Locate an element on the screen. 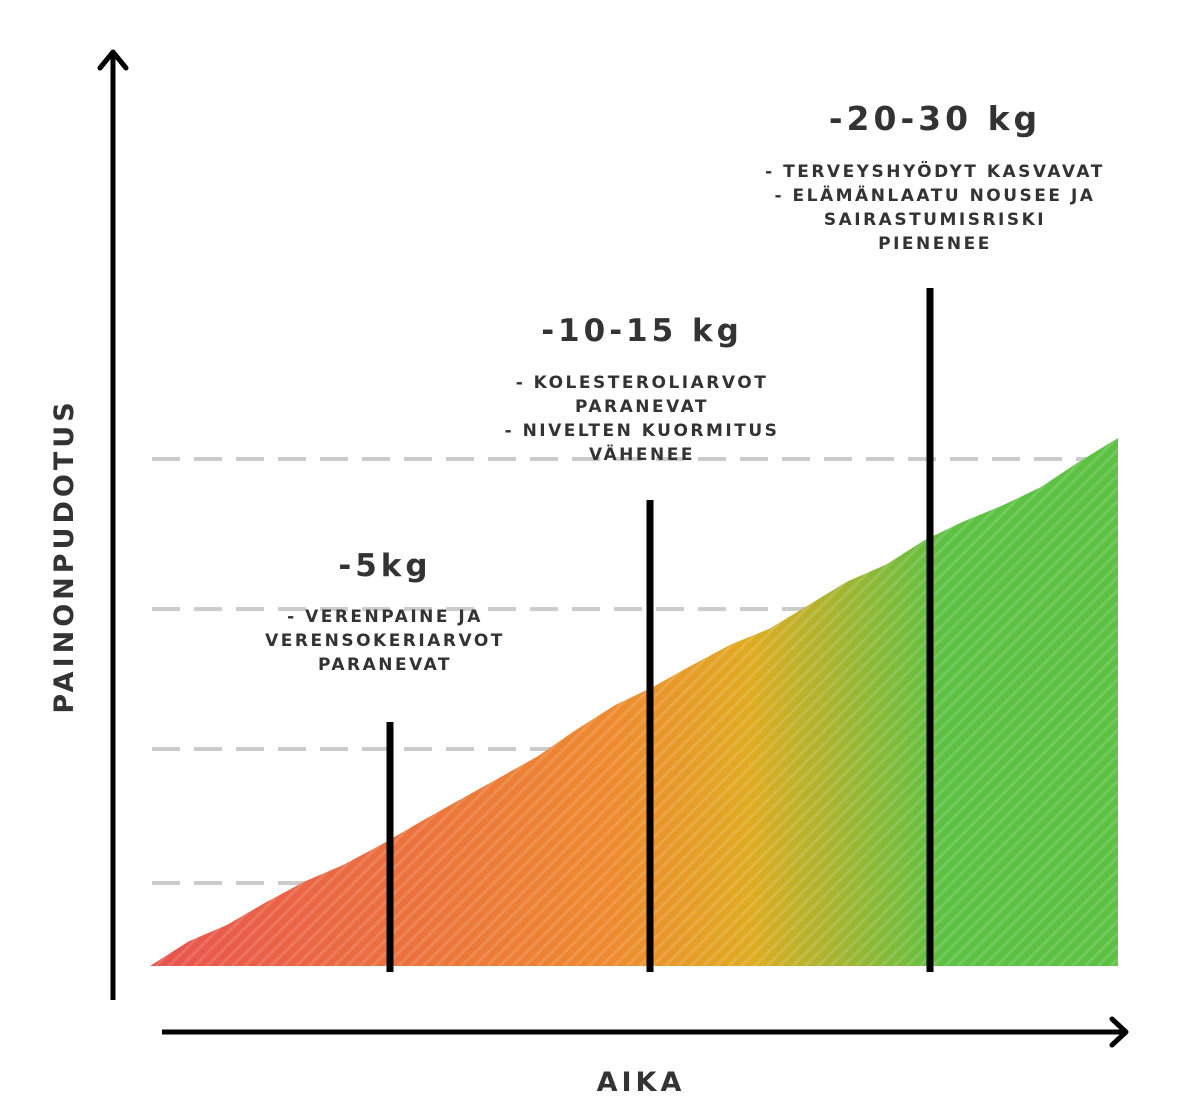 Image resolution: width=1200 pixels, height=1119 pixels. x-axis-title: AIKA is located at coordinates (641, 1082).